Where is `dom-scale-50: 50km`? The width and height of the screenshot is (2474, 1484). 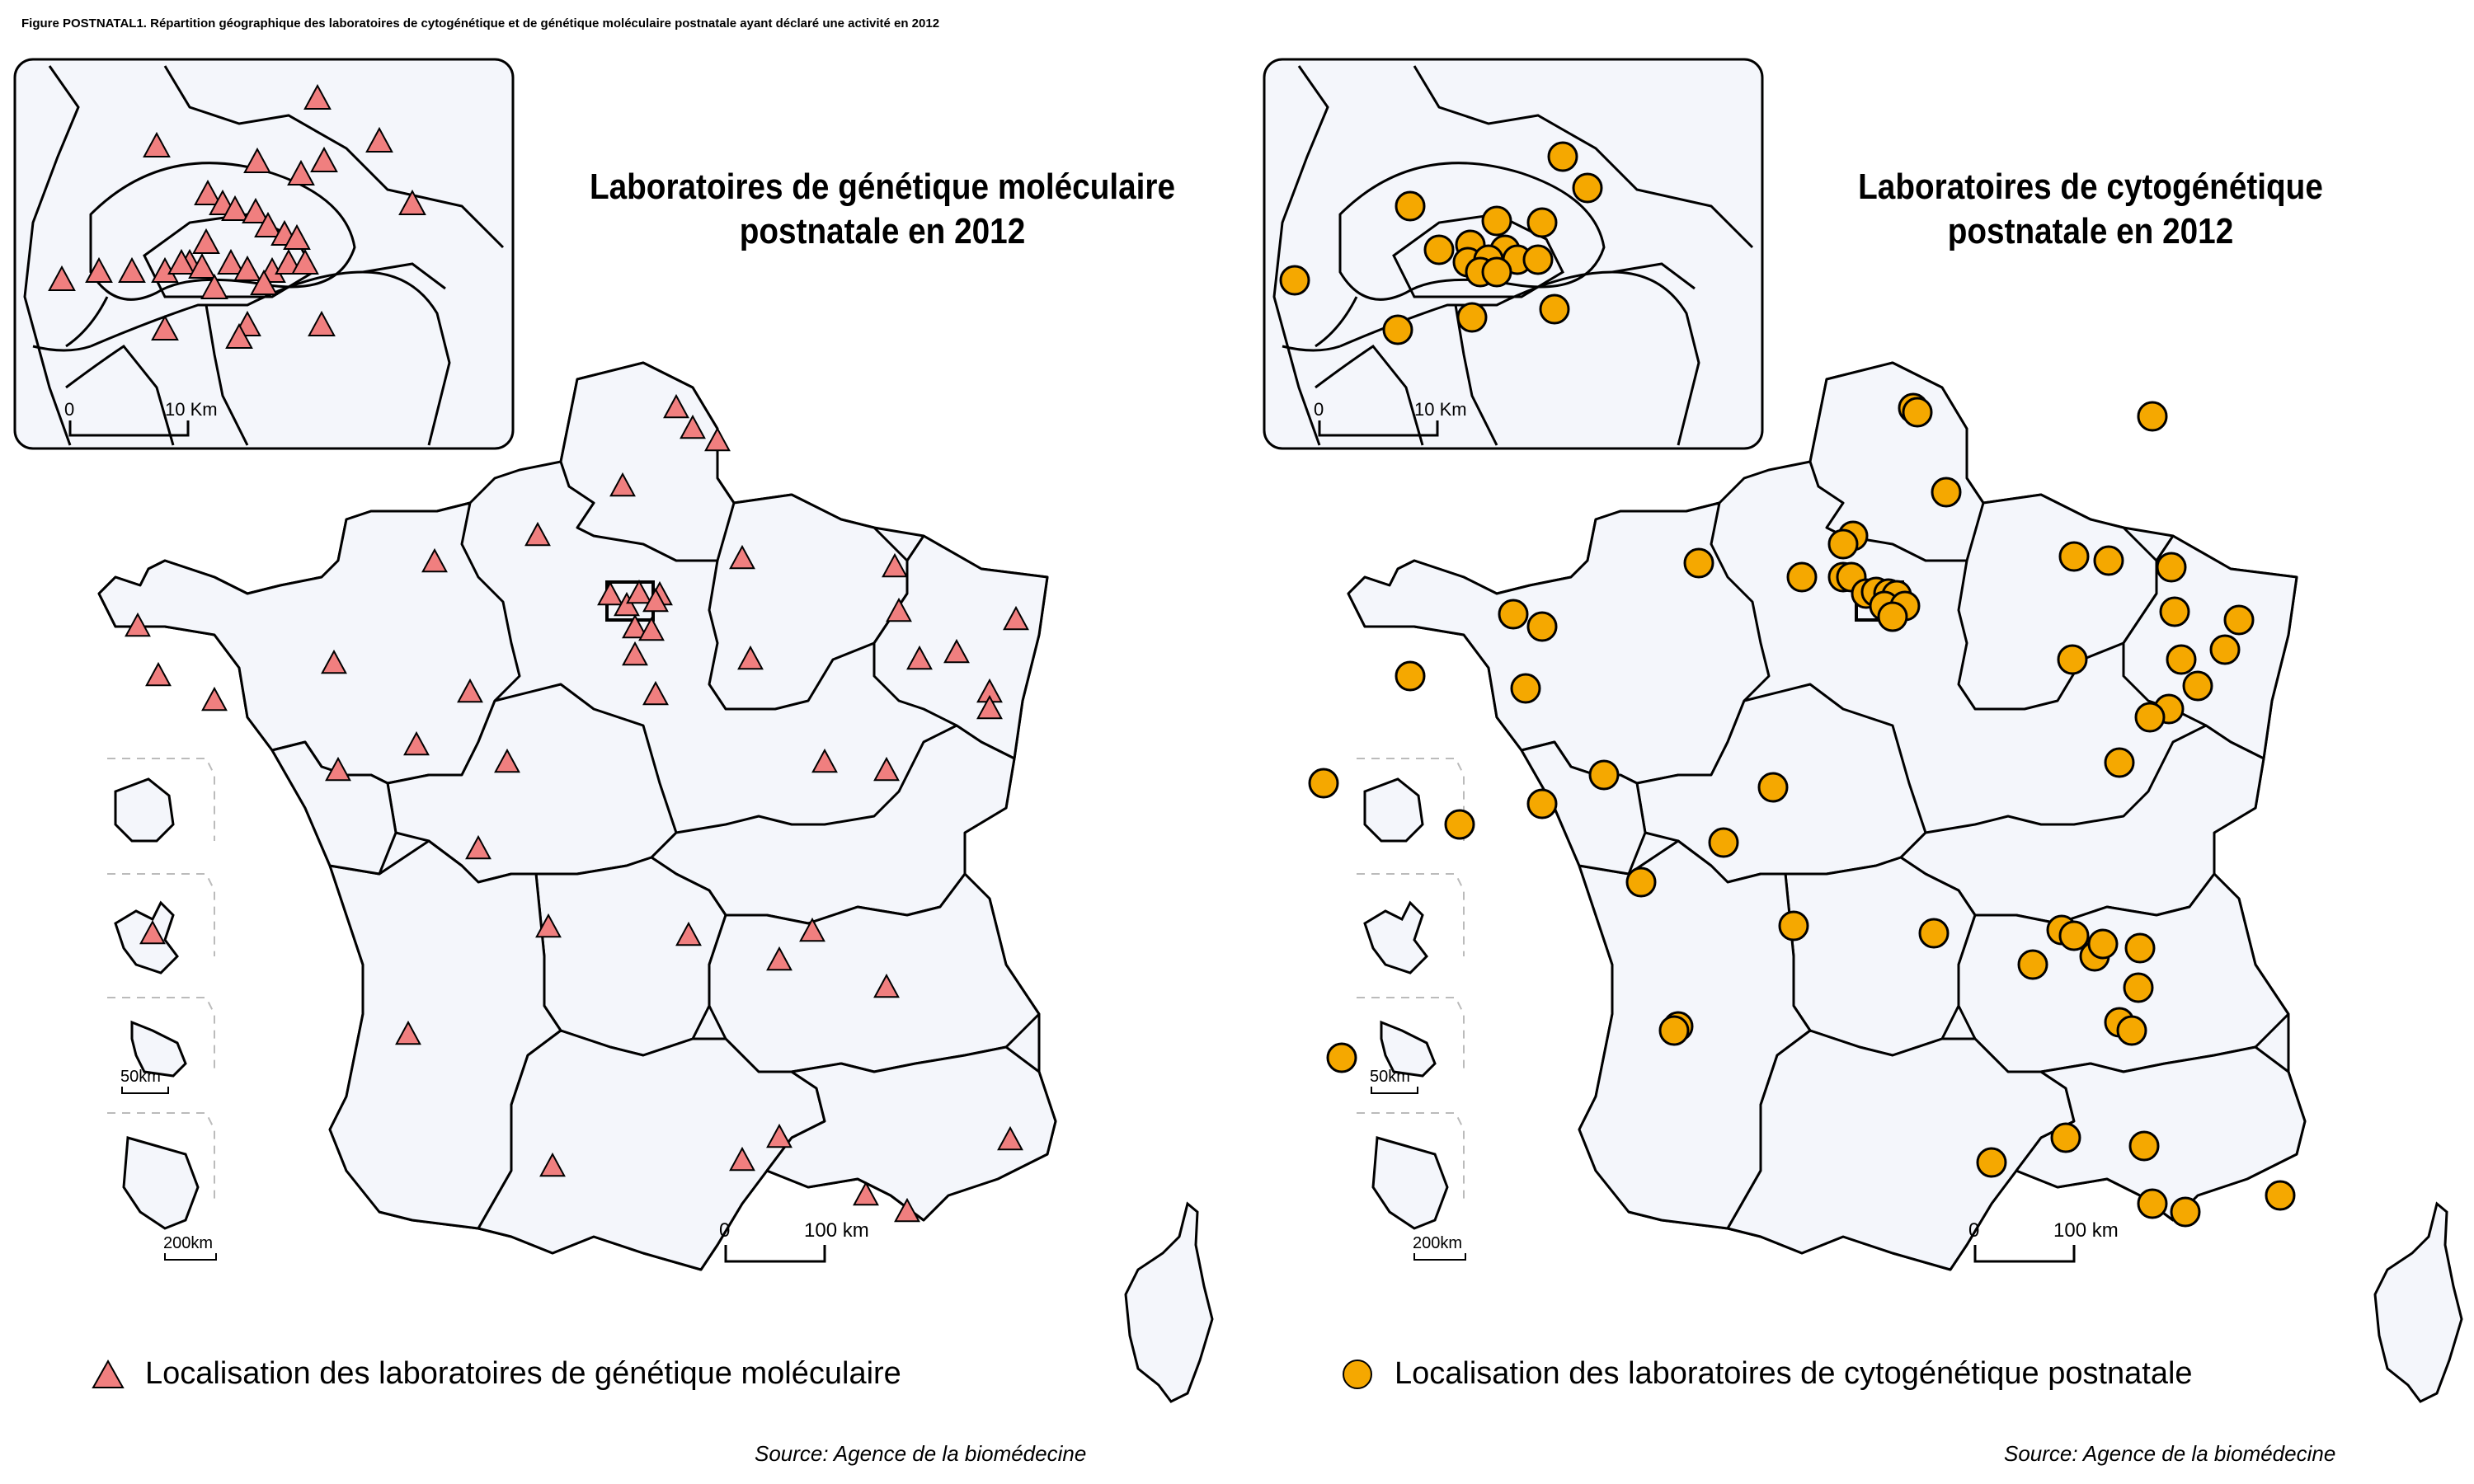 dom-scale-50: 50km is located at coordinates (140, 1077).